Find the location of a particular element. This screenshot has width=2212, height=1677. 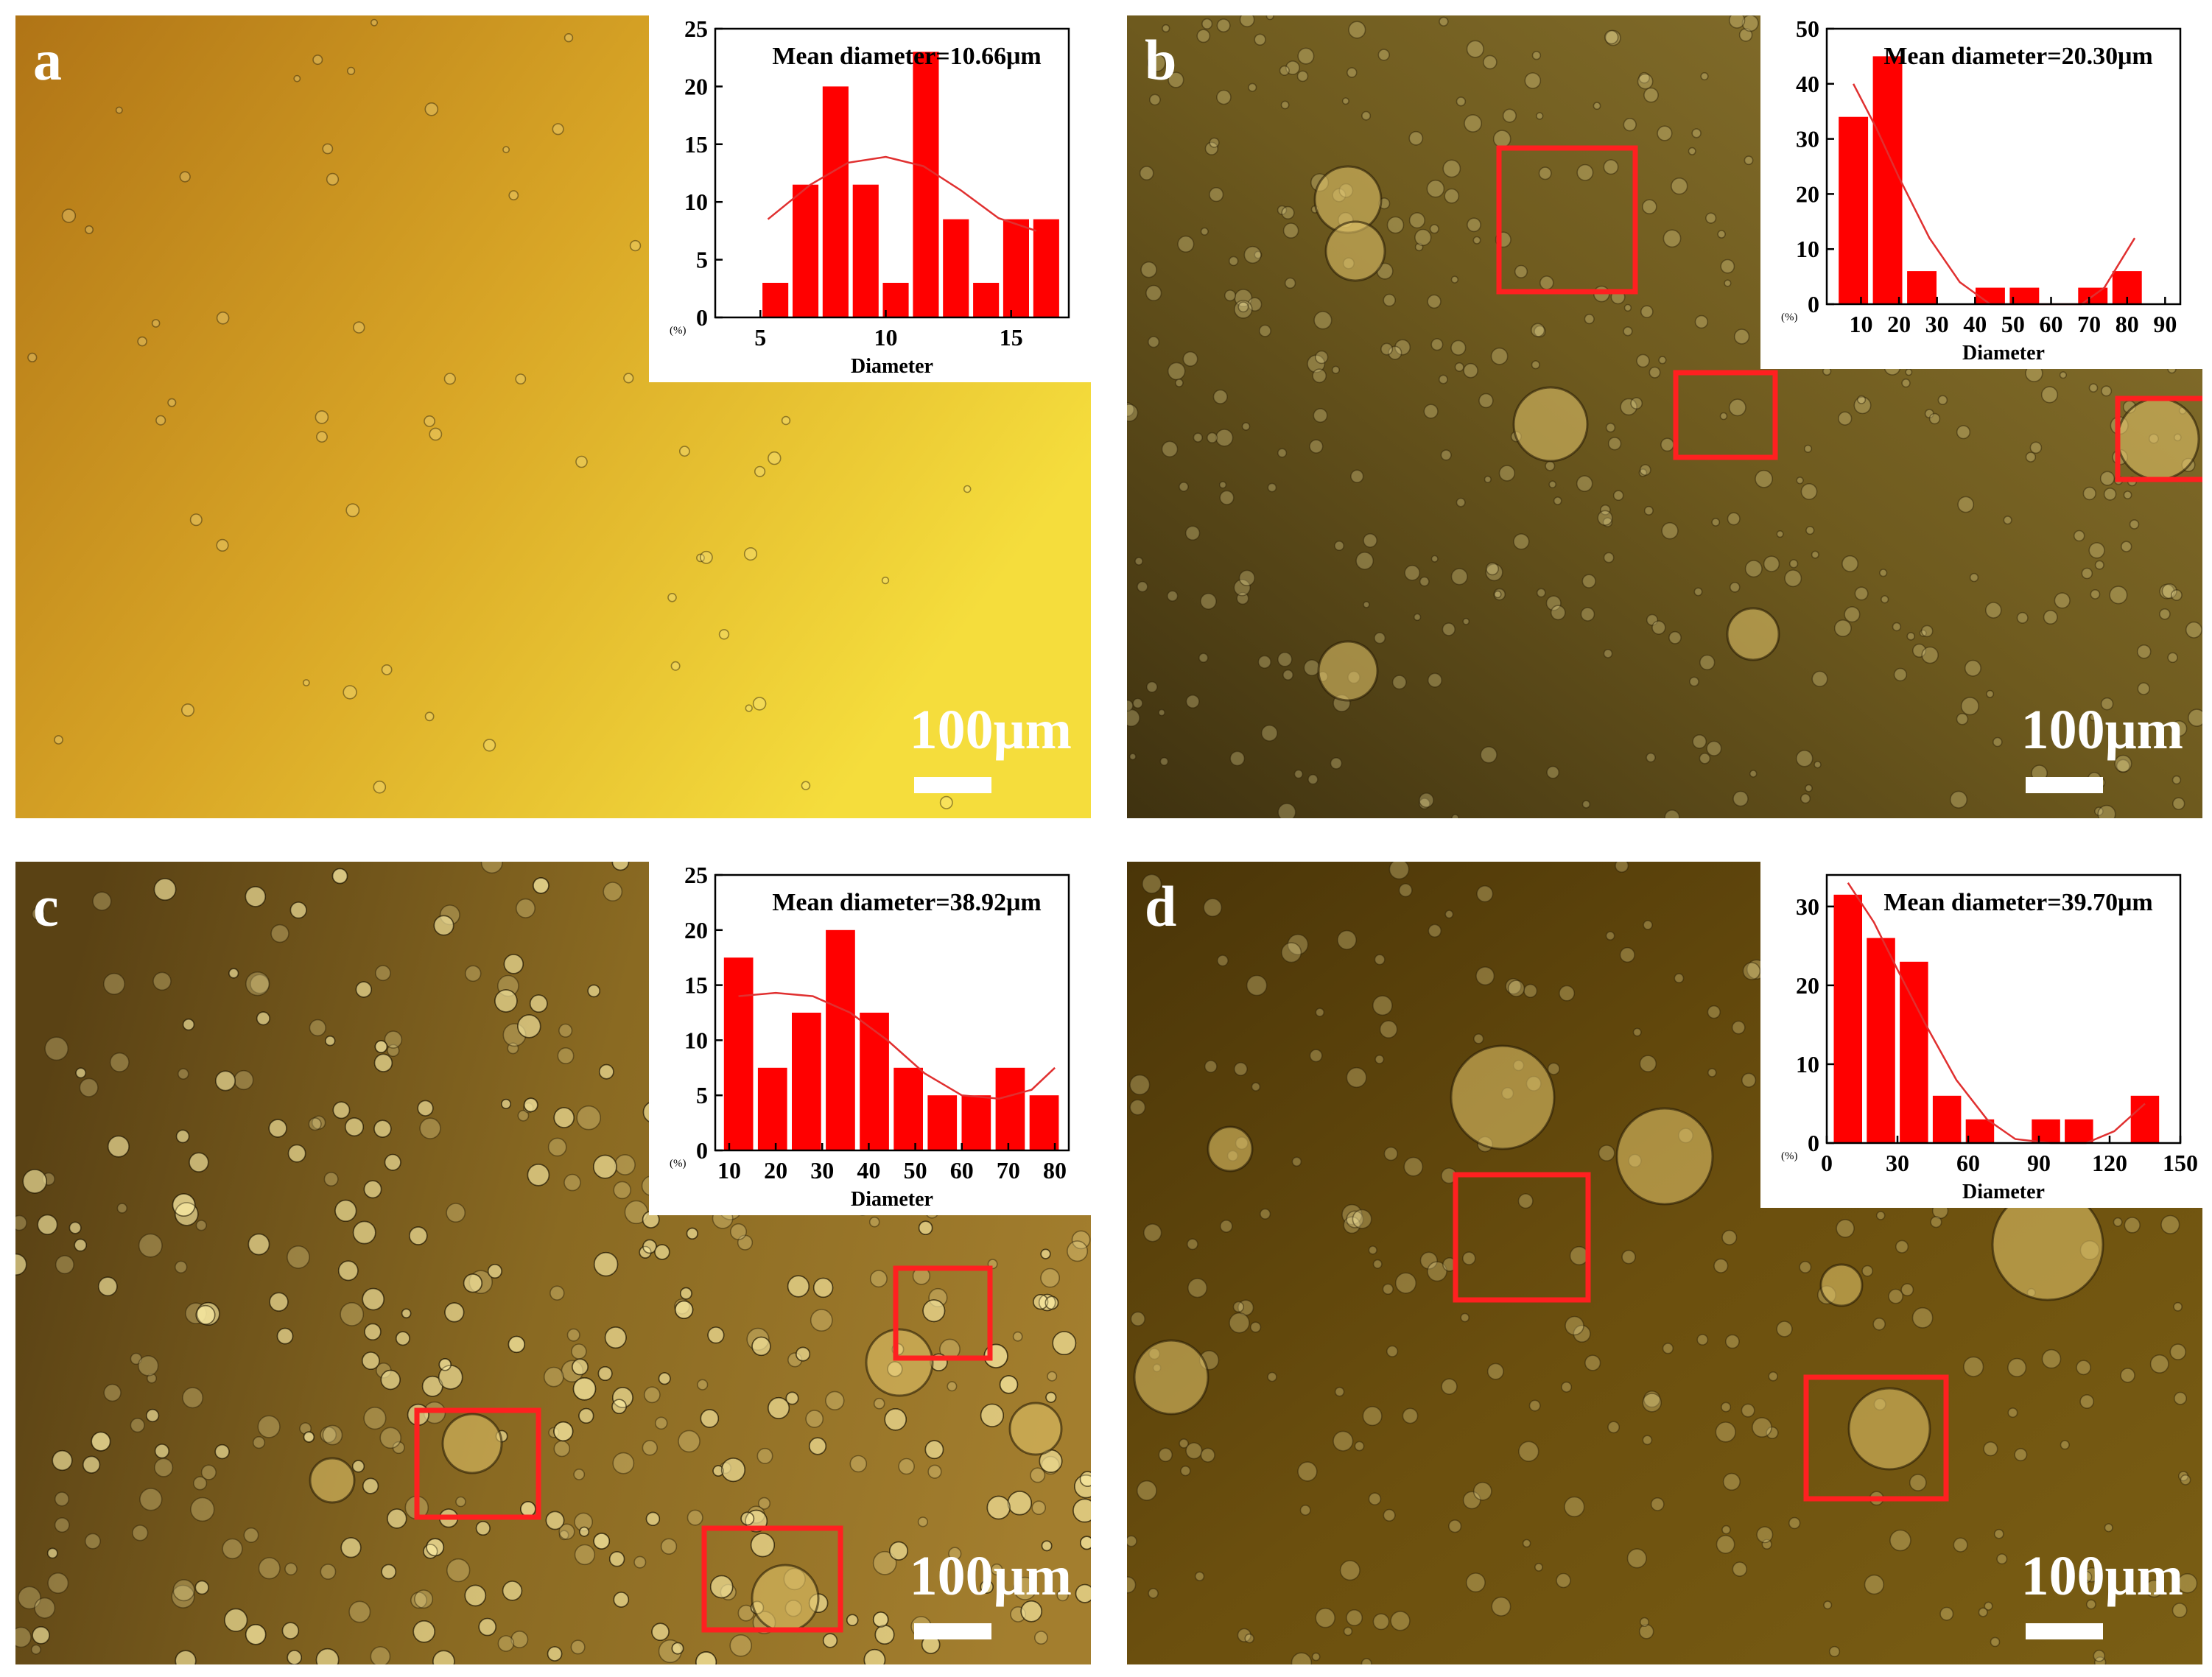

panel-label: a is located at coordinates (47, 60).